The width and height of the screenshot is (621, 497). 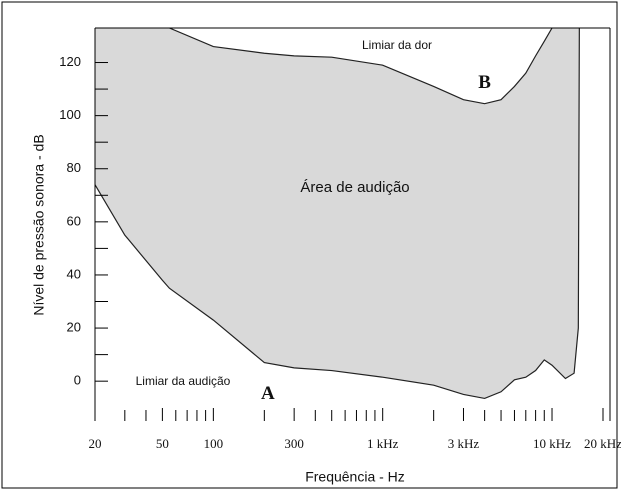 I want to click on x-tick-label: 20 kHz, so click(x=602, y=443).